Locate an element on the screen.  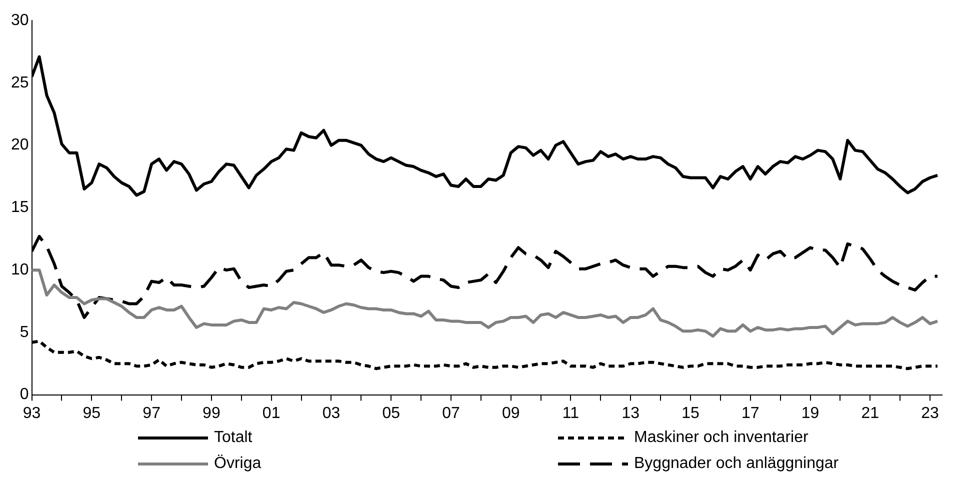
y-tick-label: 0 is located at coordinates (24, 395).